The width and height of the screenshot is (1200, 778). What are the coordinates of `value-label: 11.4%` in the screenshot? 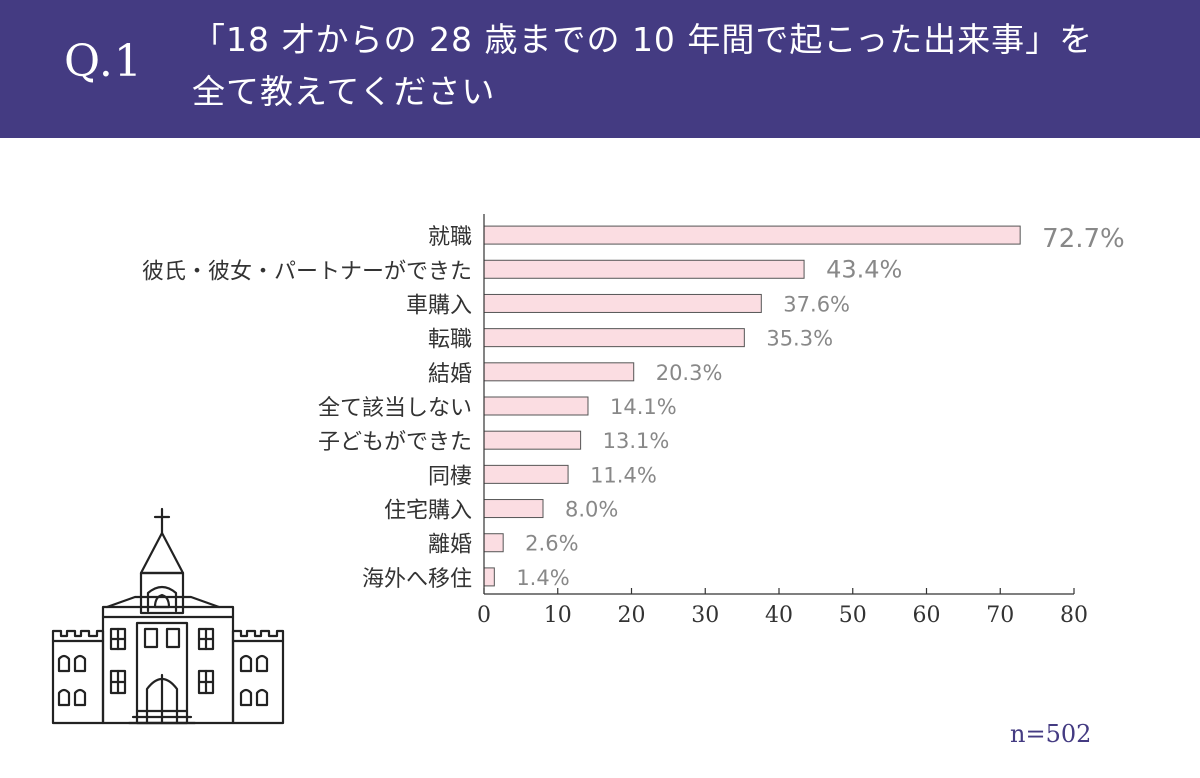 It's located at (623, 475).